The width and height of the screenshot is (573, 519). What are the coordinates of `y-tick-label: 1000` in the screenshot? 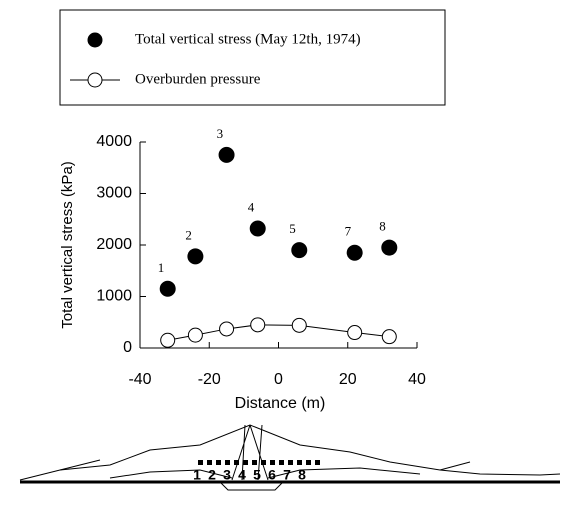 It's located at (114, 296).